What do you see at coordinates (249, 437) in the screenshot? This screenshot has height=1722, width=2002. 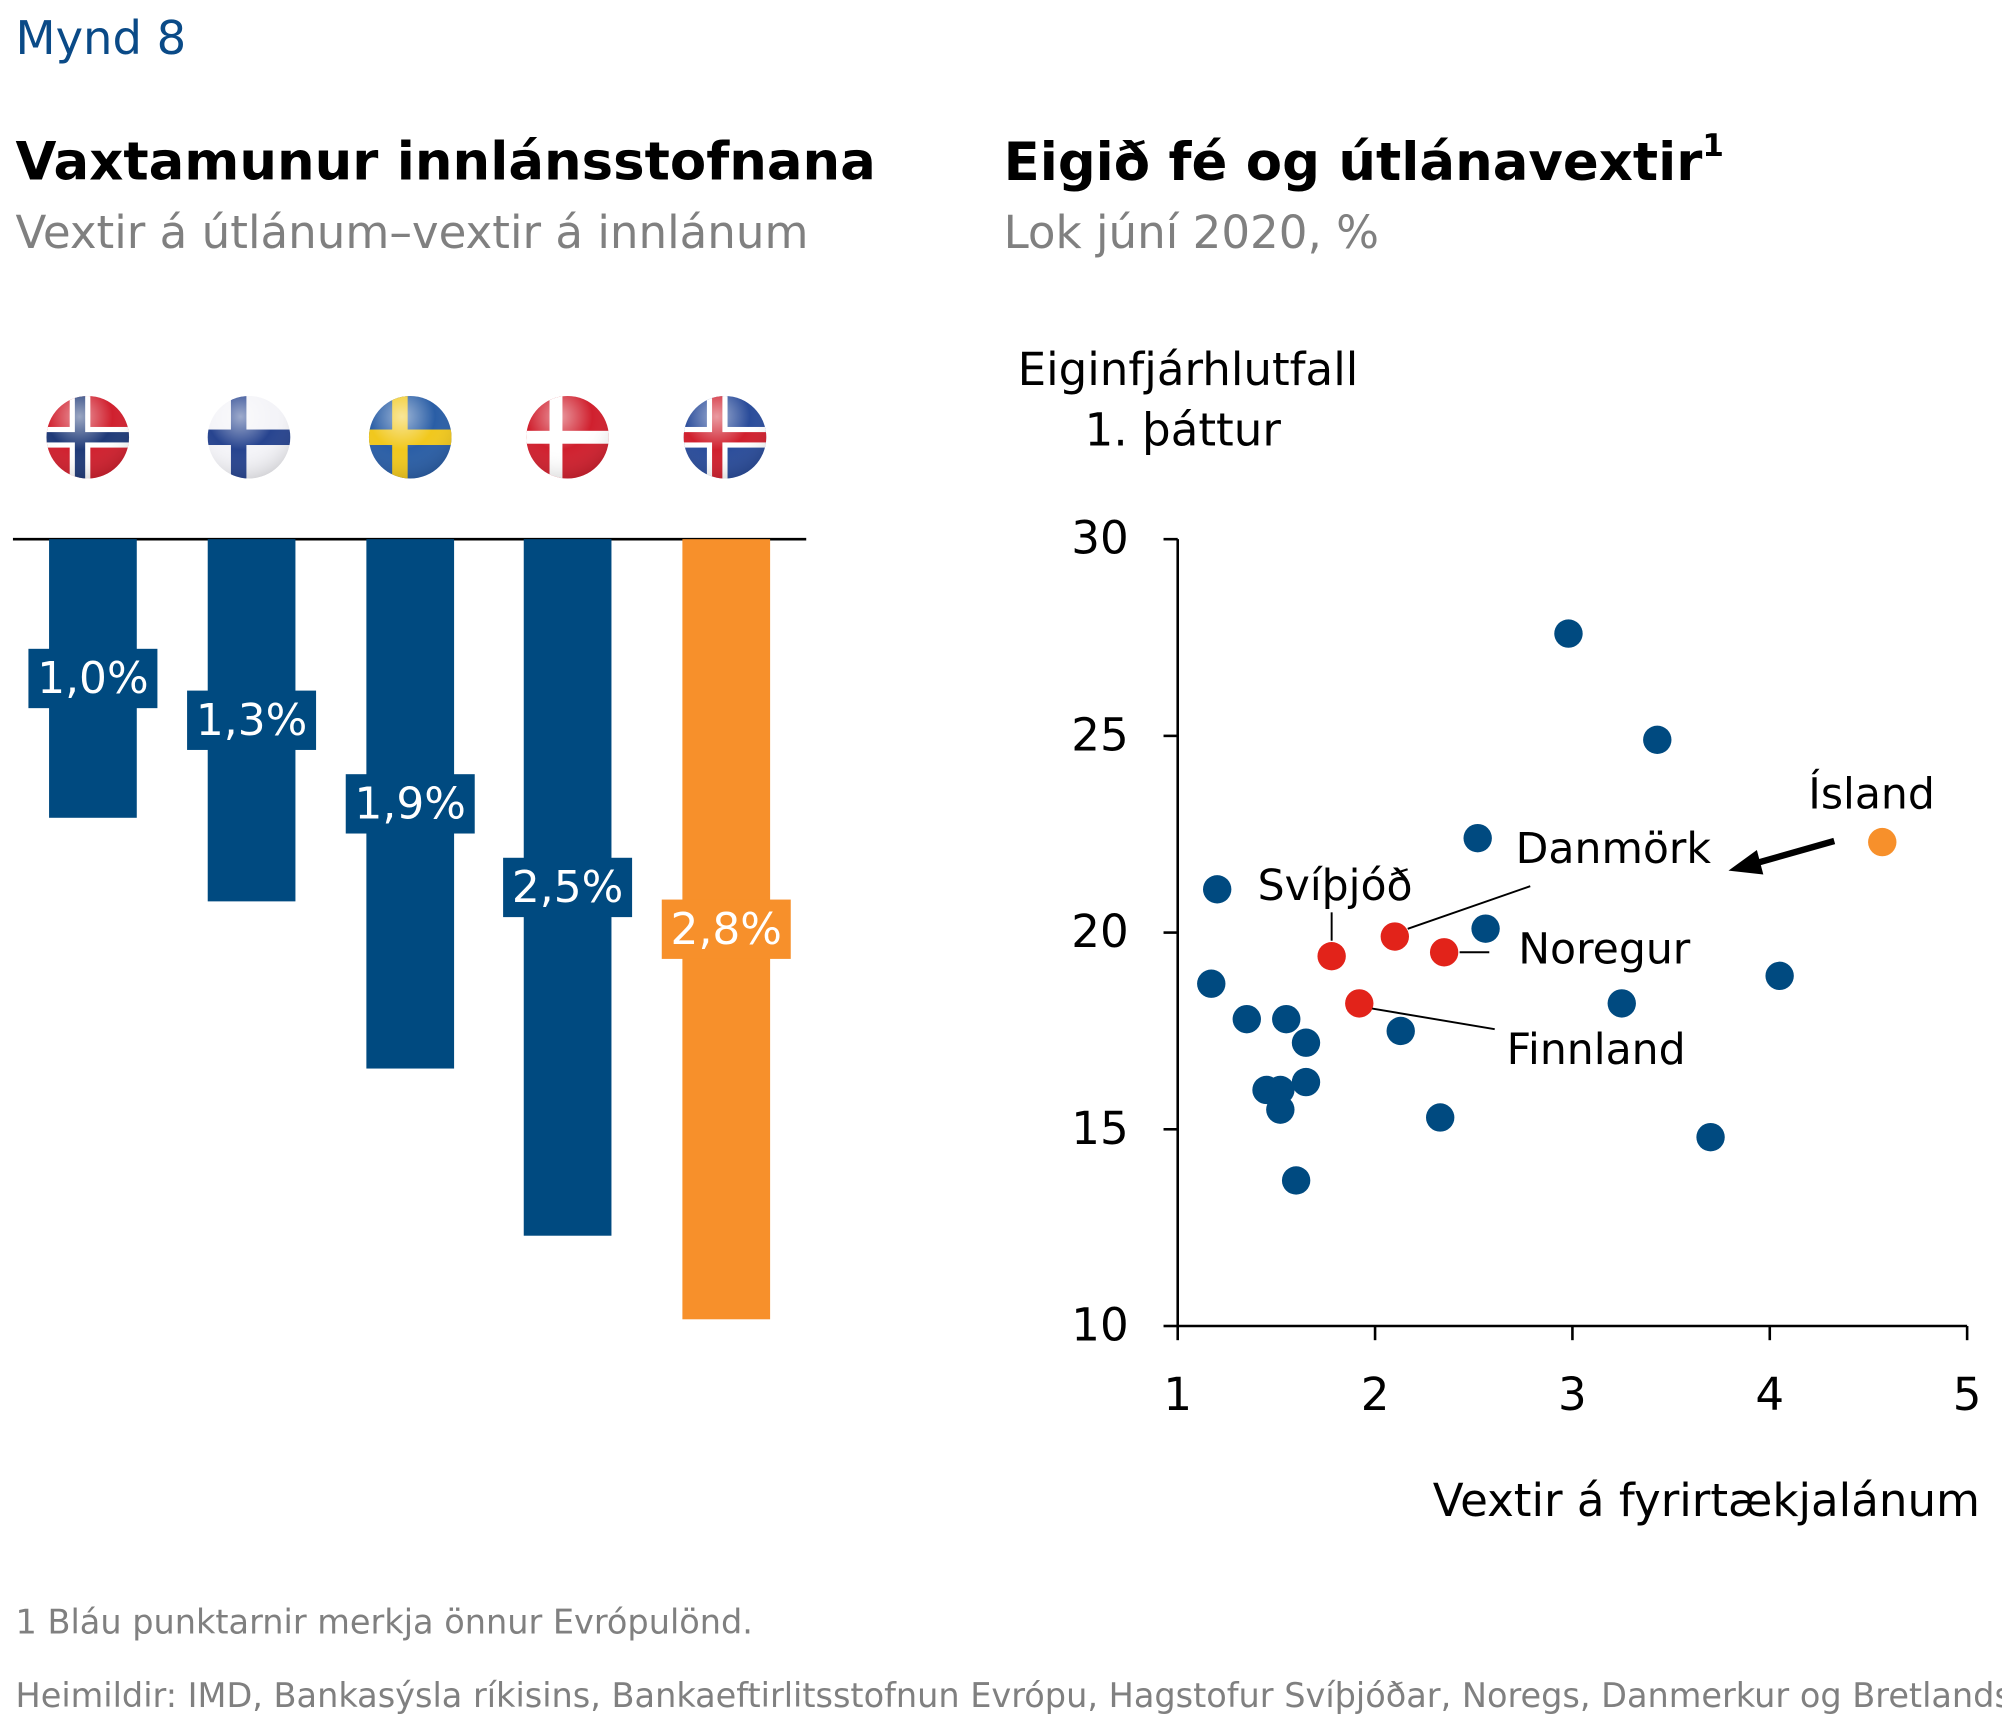 I see `flag-finland` at bounding box center [249, 437].